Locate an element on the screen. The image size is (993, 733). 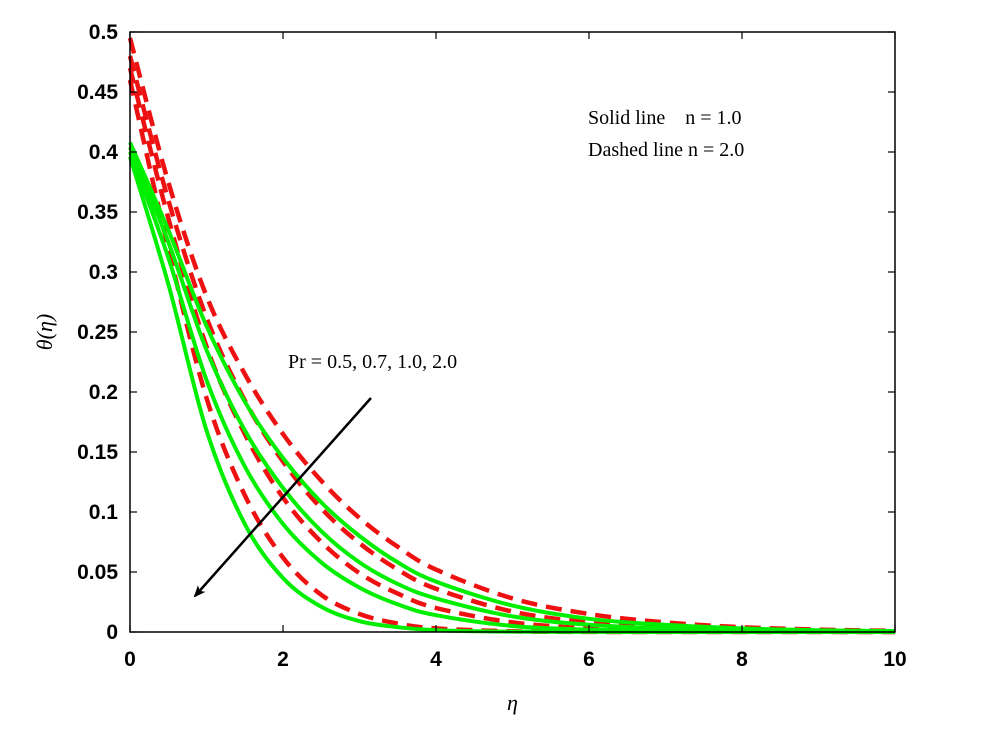
pr-annotation: Pr = 0.5, 0.7, 1.0, 2.0 is located at coordinates (372, 362).